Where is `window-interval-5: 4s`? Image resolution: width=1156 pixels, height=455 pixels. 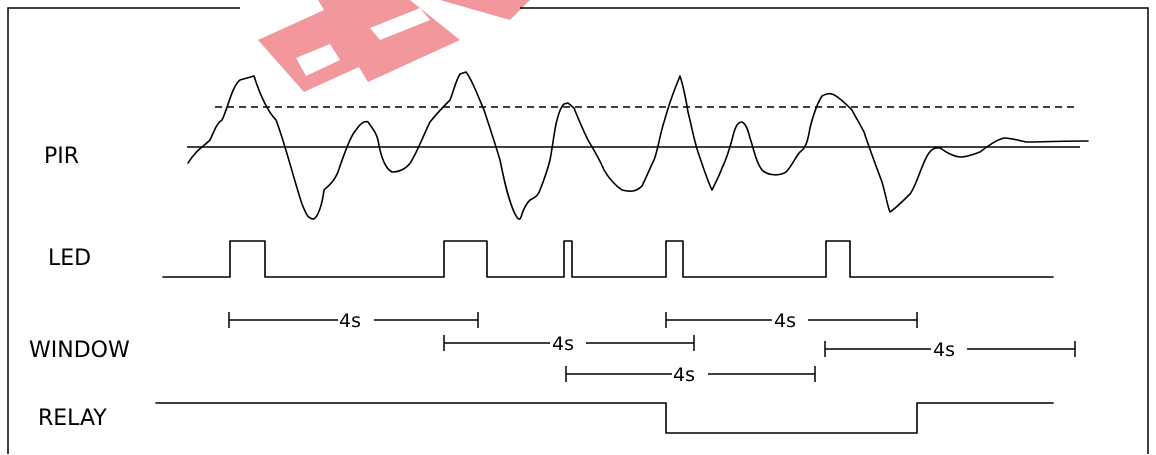 window-interval-5: 4s is located at coordinates (950, 349).